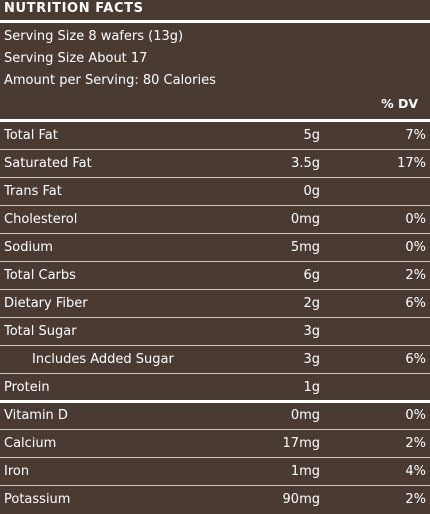  I want to click on nutrient-row: Protein 1g, so click(215, 388).